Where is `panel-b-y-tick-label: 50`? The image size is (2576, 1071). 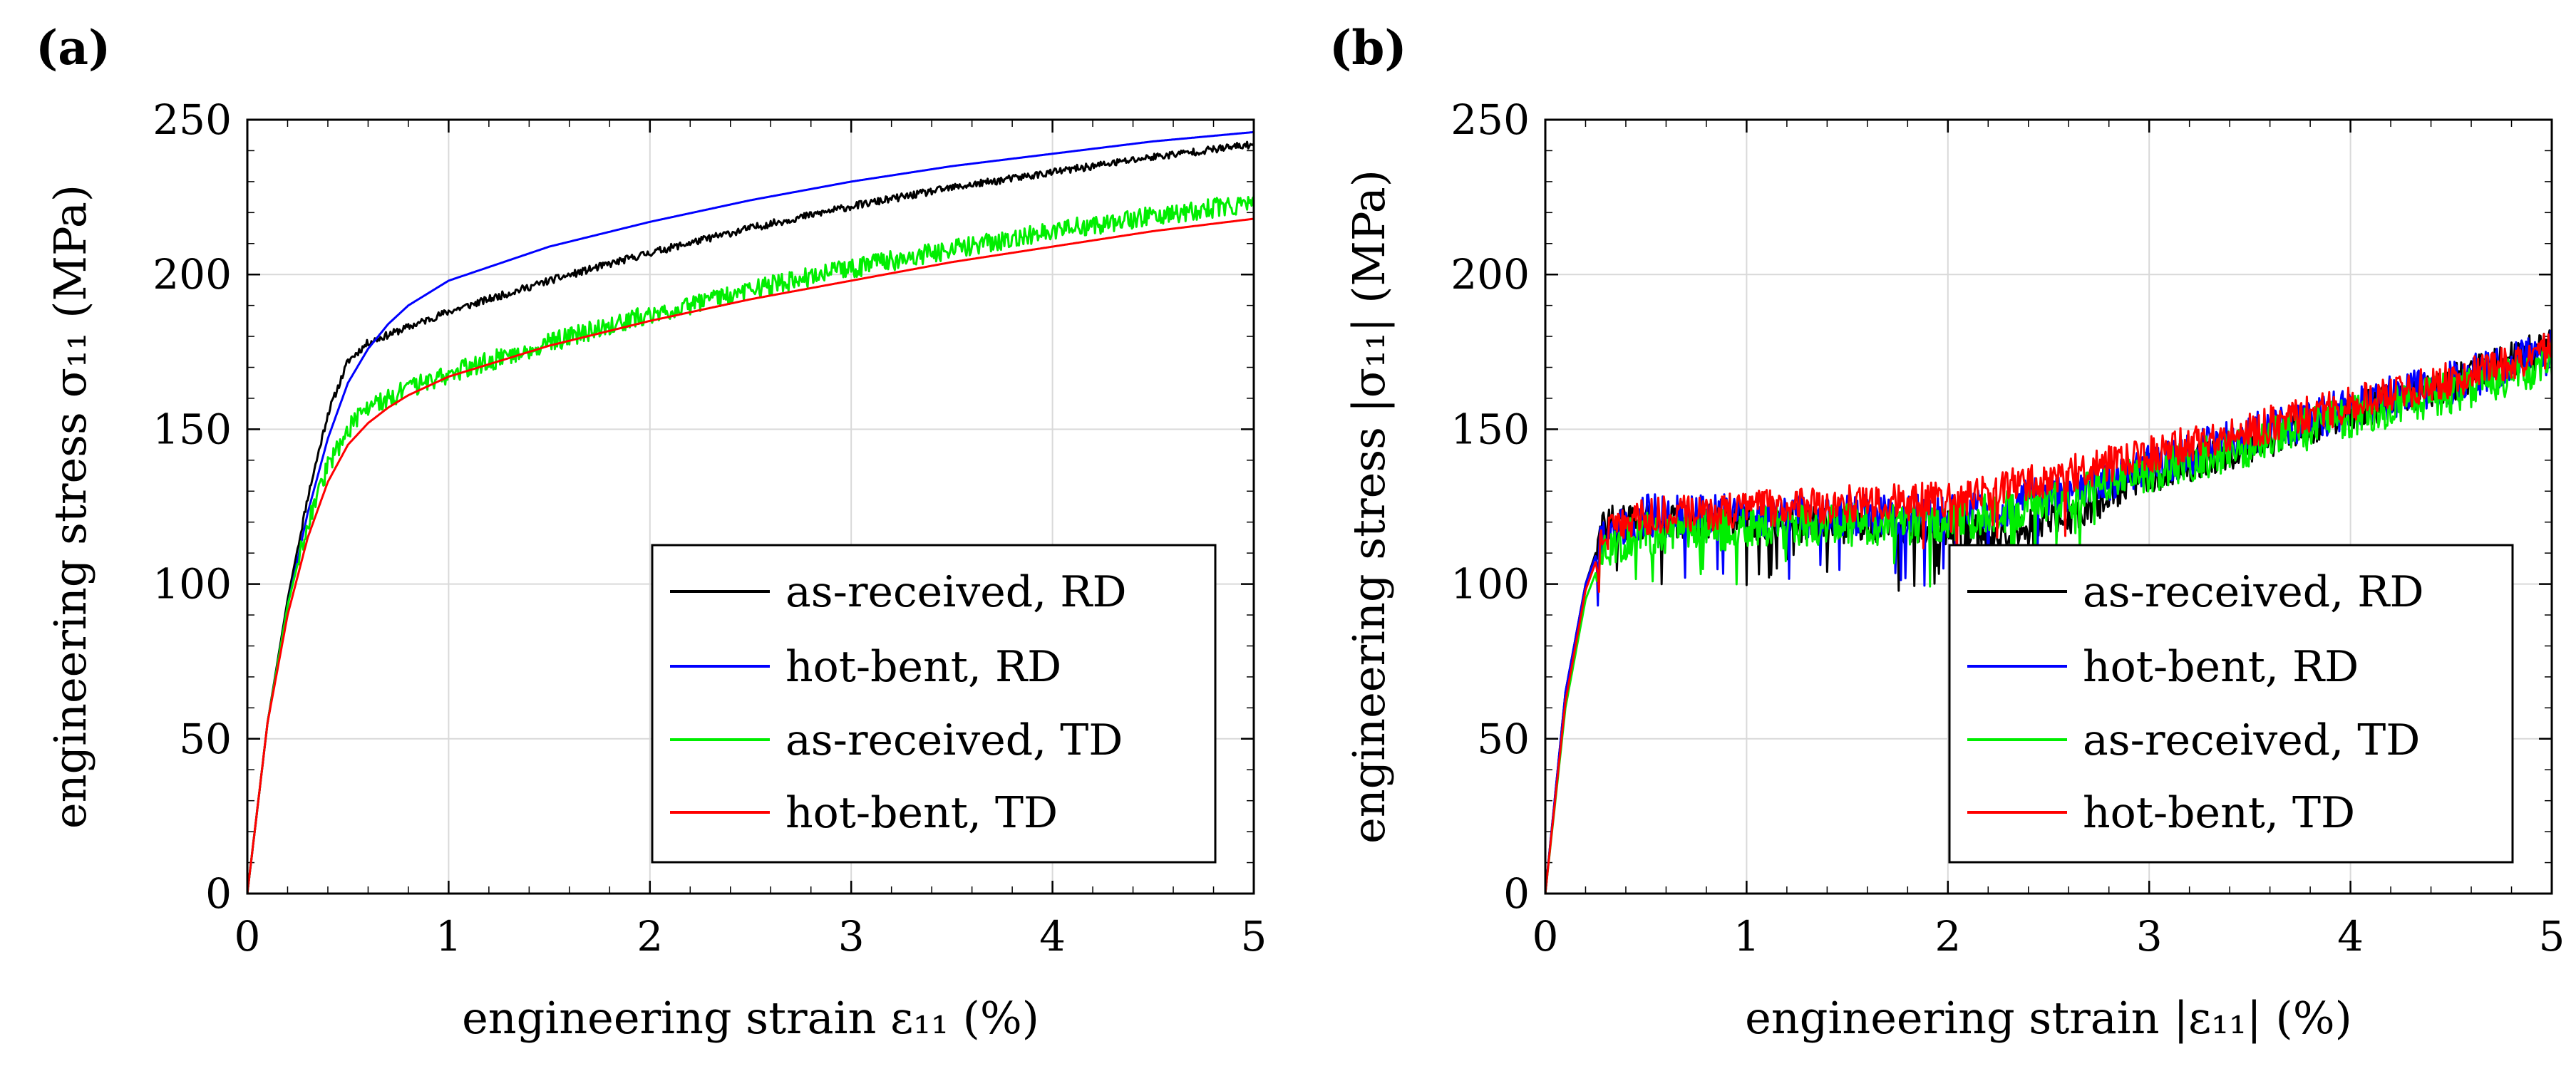
panel-b-y-tick-label: 50 is located at coordinates (1503, 739).